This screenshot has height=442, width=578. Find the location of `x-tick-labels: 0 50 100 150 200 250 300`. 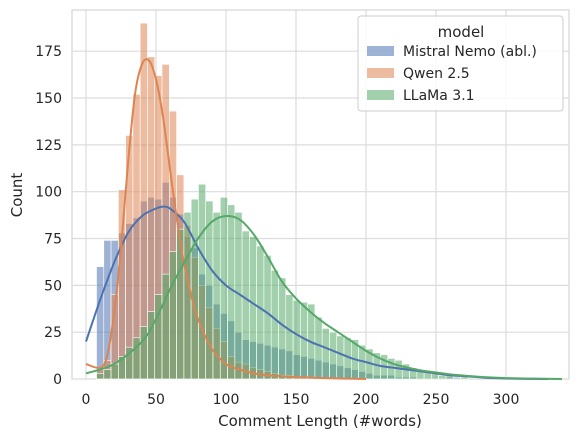

x-tick-labels: 0 50 100 150 200 250 300 is located at coordinates (301, 400).